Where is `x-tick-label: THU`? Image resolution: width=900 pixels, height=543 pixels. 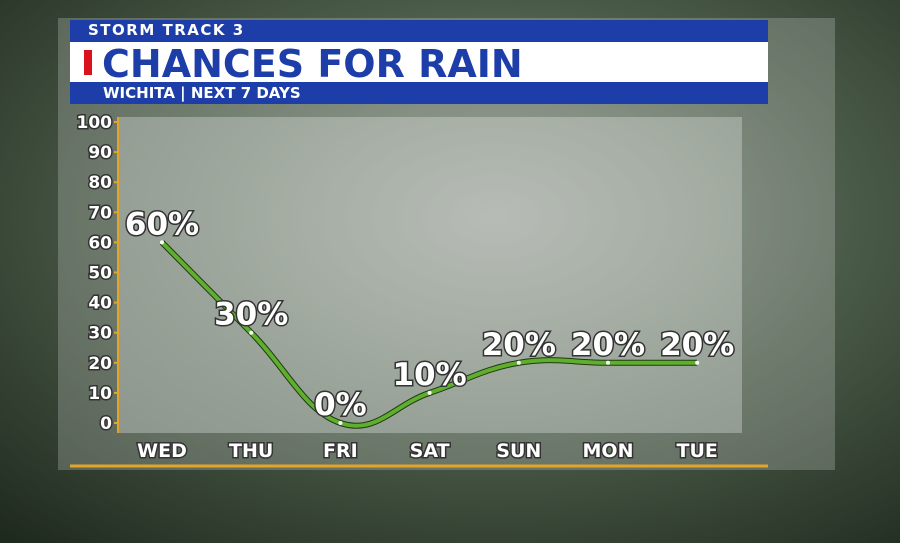 x-tick-label: THU is located at coordinates (251, 451).